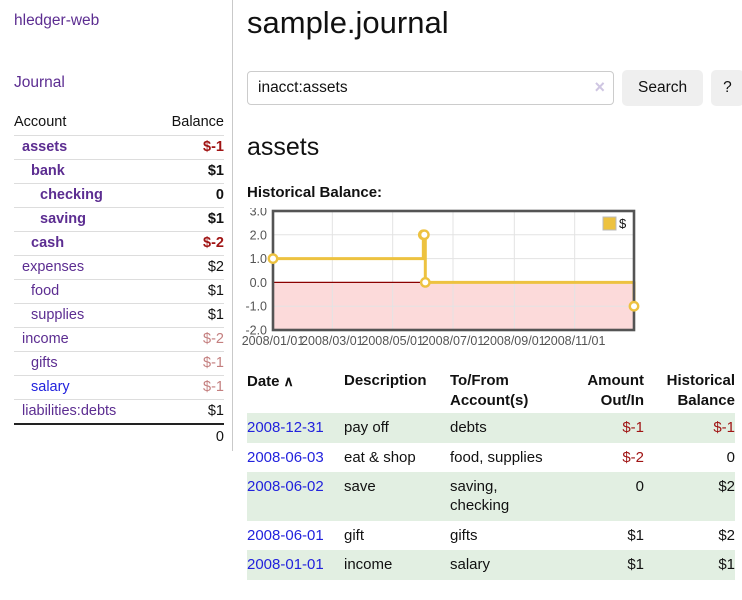 This screenshot has height=600, width=742. Describe the element at coordinates (119, 243) in the screenshot. I see `account-row: cash $-2` at that location.